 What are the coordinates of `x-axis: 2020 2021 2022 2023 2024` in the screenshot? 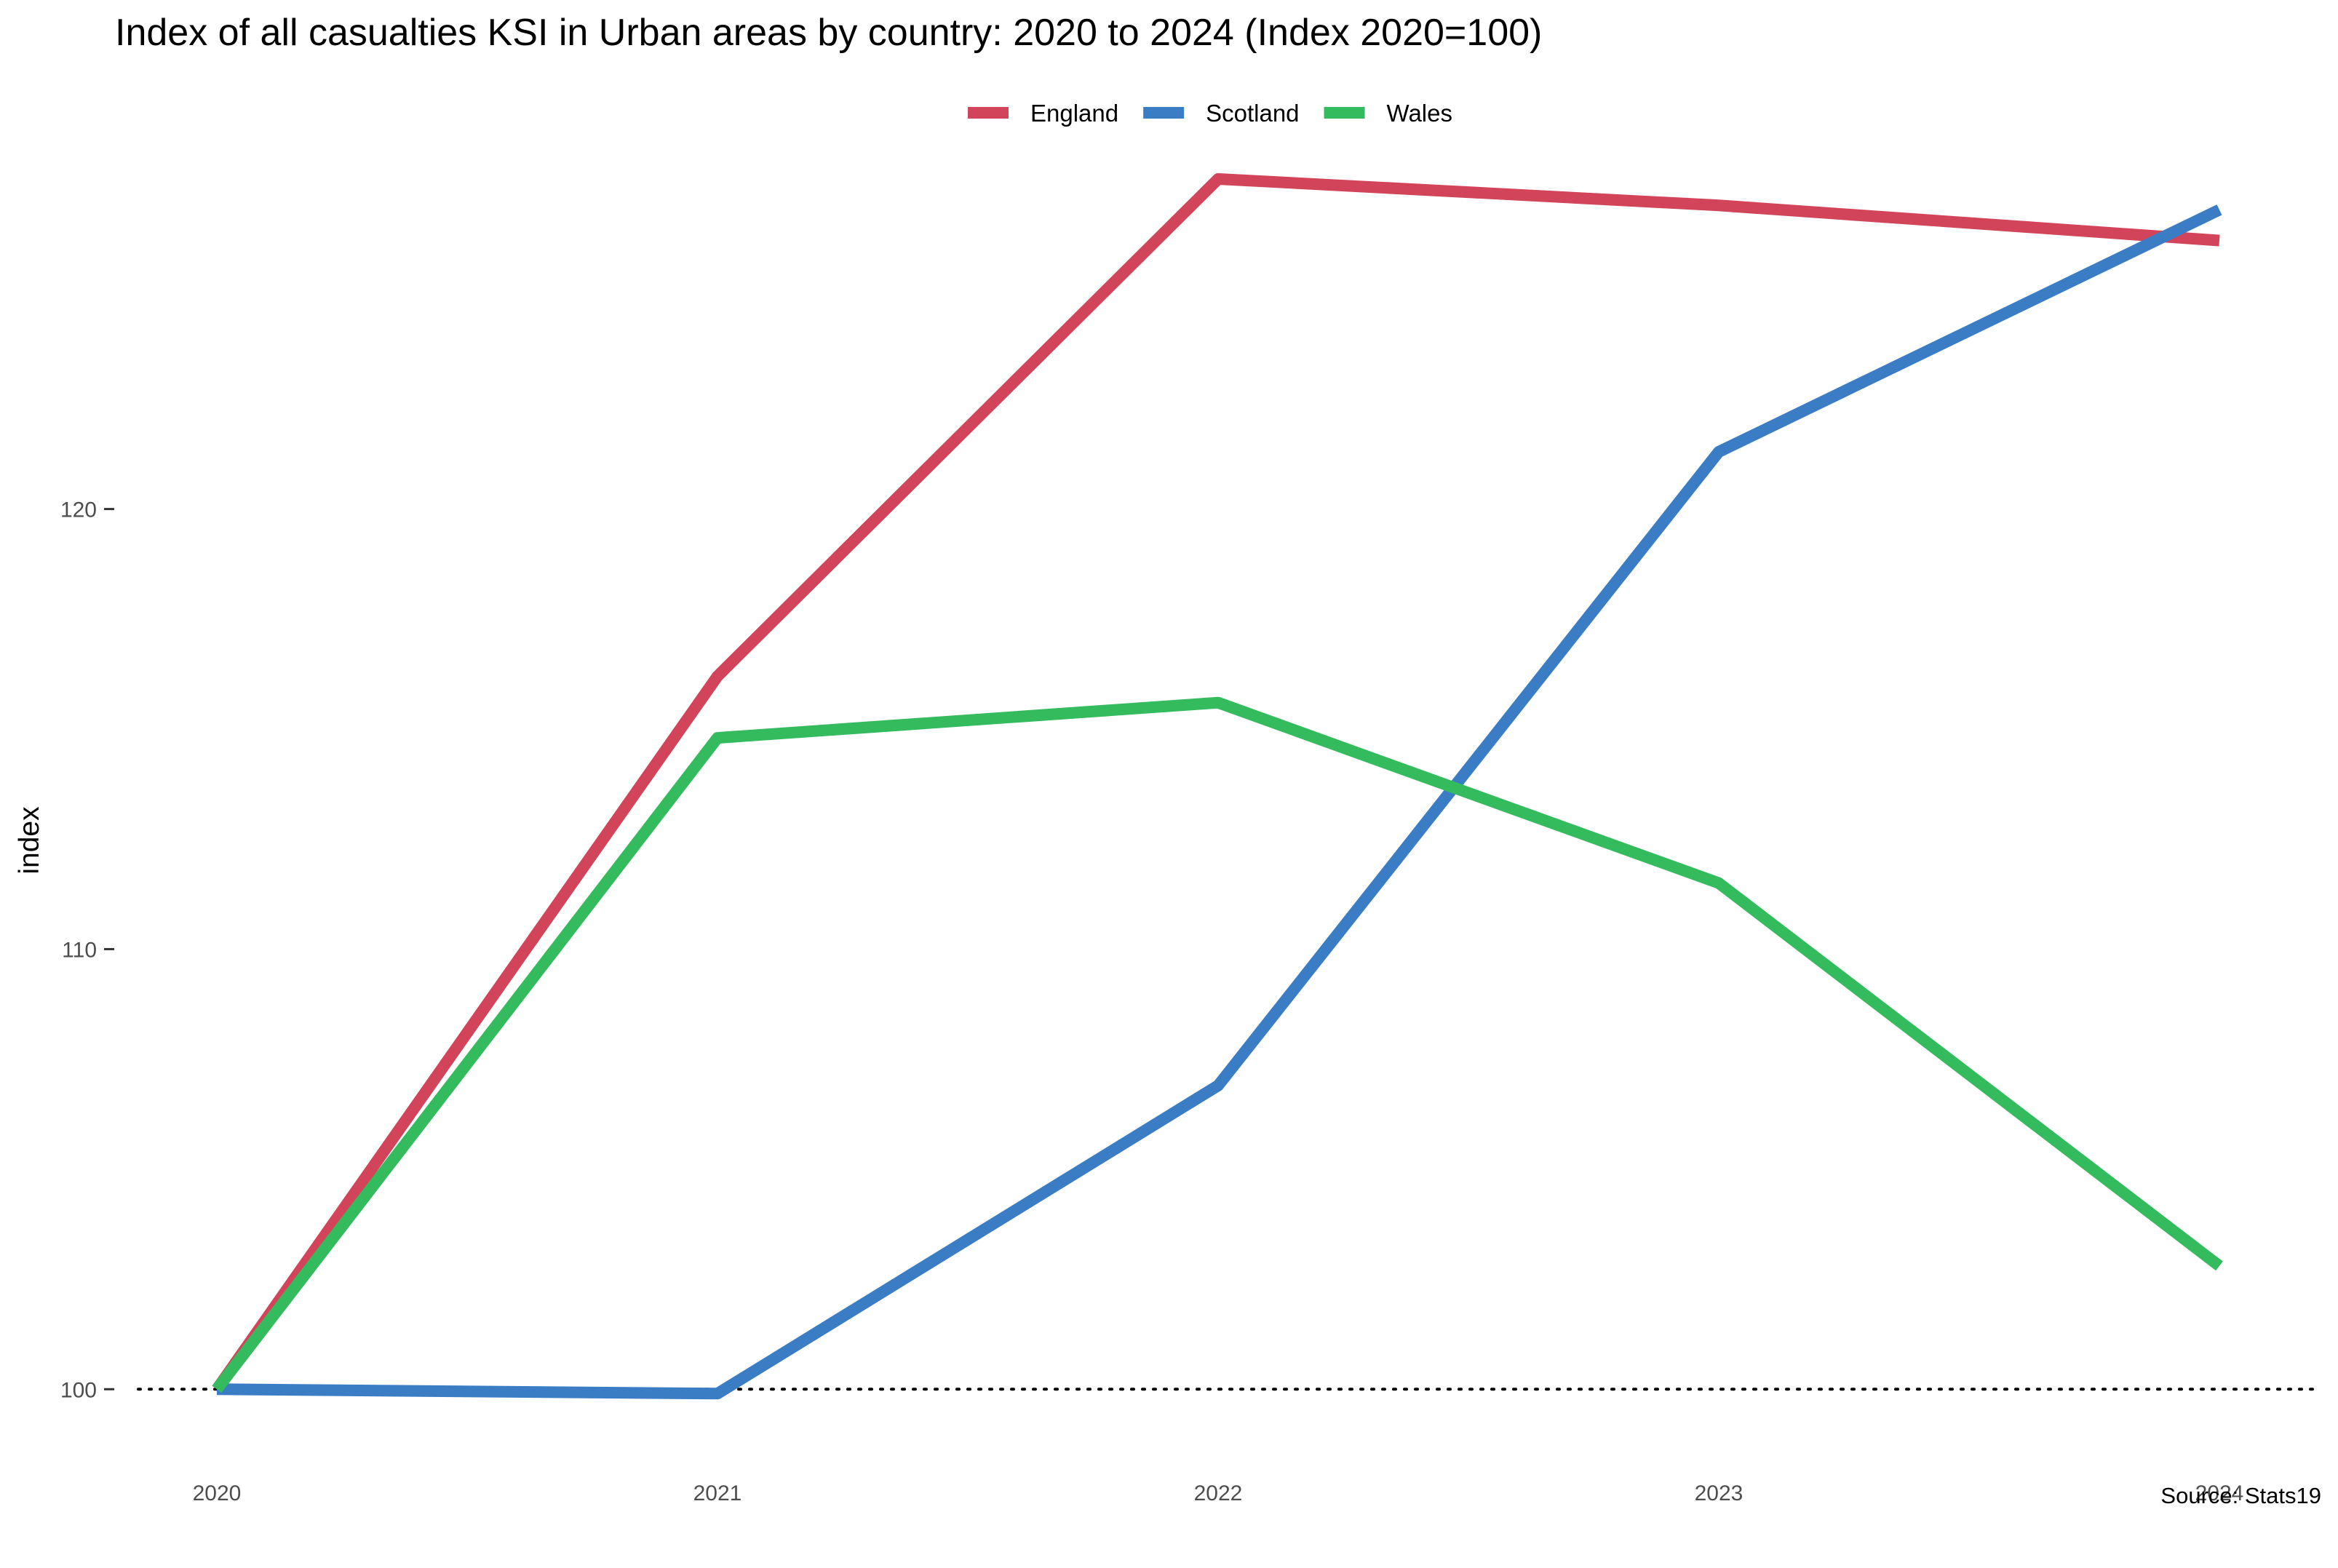 It's located at (1218, 1493).